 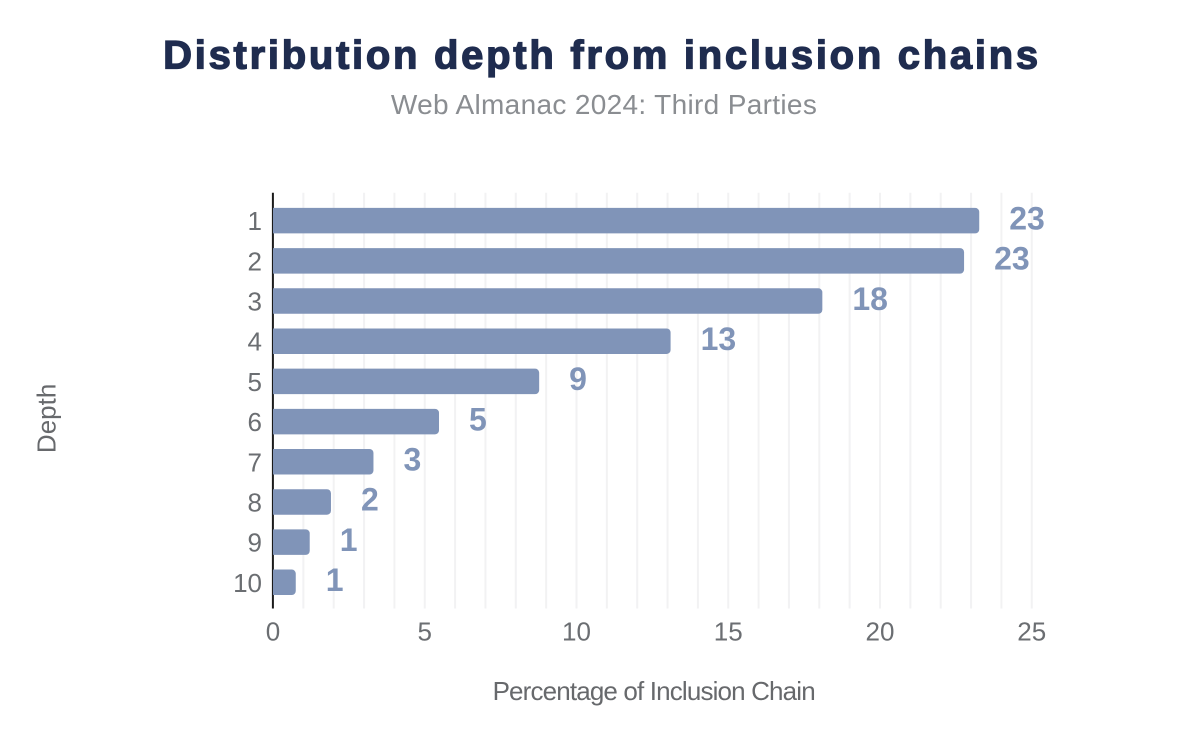 I want to click on svg-text: 8, so click(x=255, y=502).